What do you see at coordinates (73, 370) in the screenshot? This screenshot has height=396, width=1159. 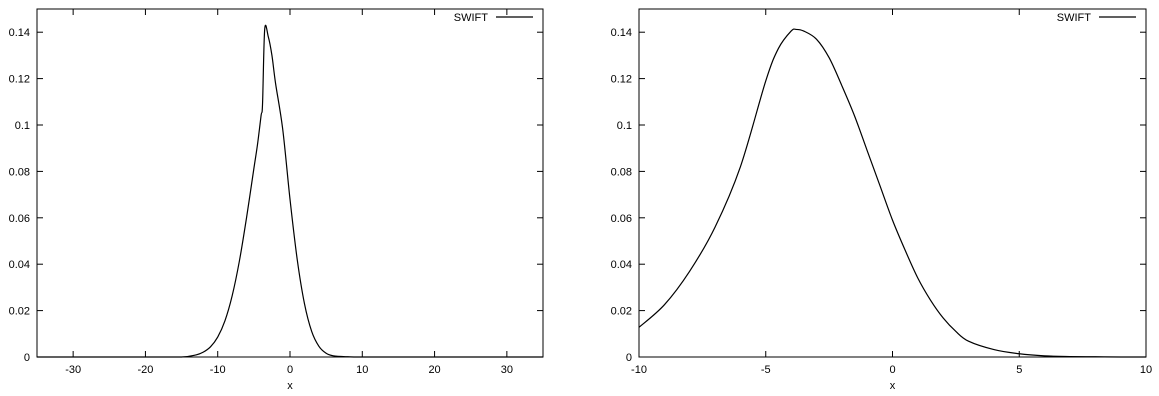 I see `x-tick-label: -30` at bounding box center [73, 370].